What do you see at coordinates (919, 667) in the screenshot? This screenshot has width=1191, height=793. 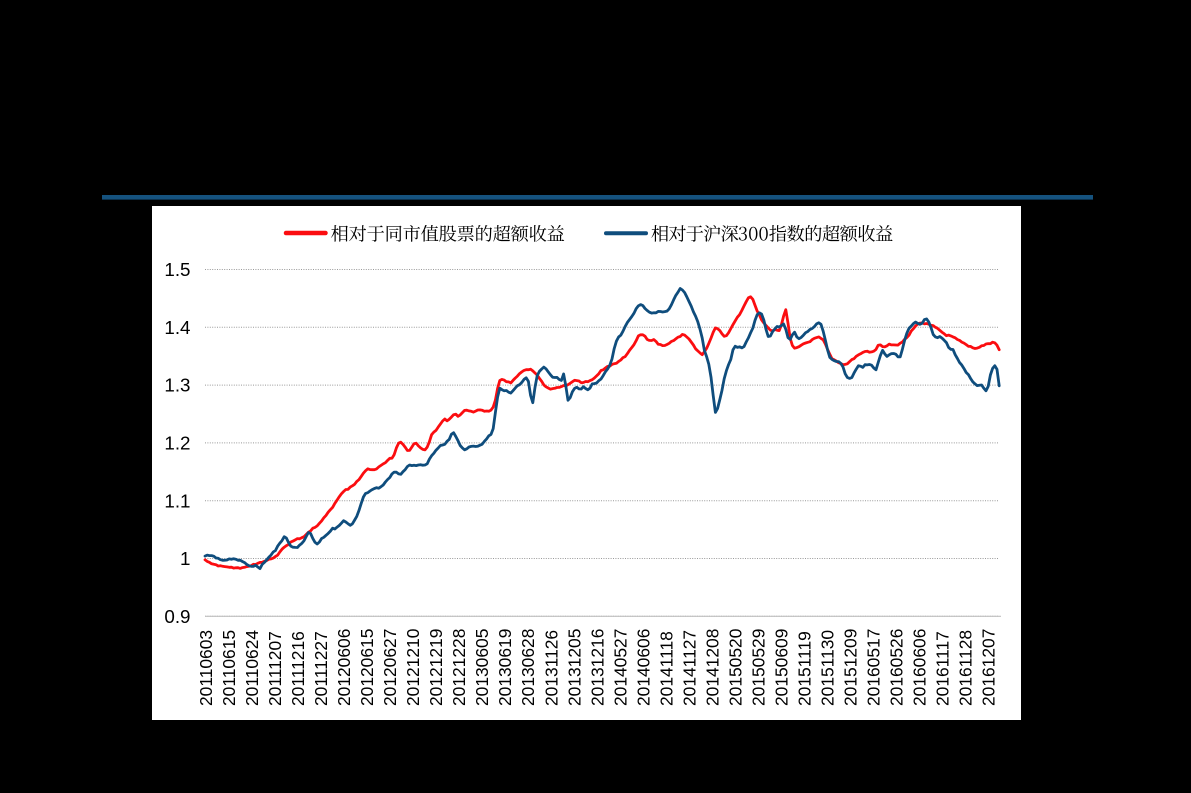 I see `svg-text: 20160606` at bounding box center [919, 667].